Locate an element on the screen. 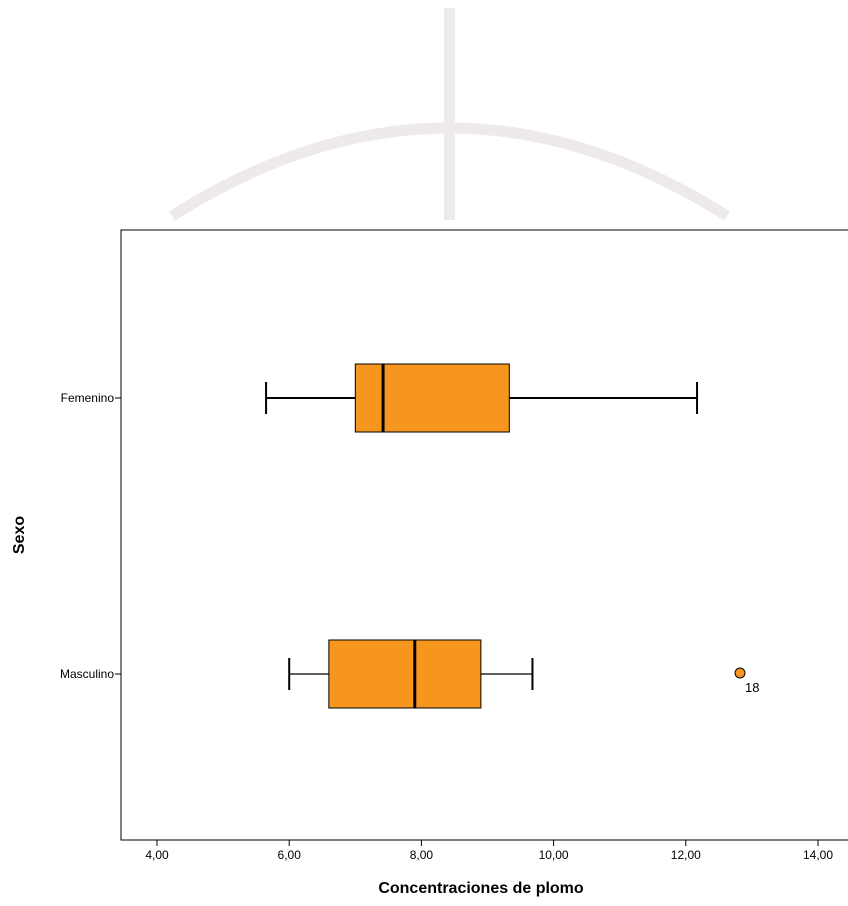  watermark-bar is located at coordinates (449, 114).